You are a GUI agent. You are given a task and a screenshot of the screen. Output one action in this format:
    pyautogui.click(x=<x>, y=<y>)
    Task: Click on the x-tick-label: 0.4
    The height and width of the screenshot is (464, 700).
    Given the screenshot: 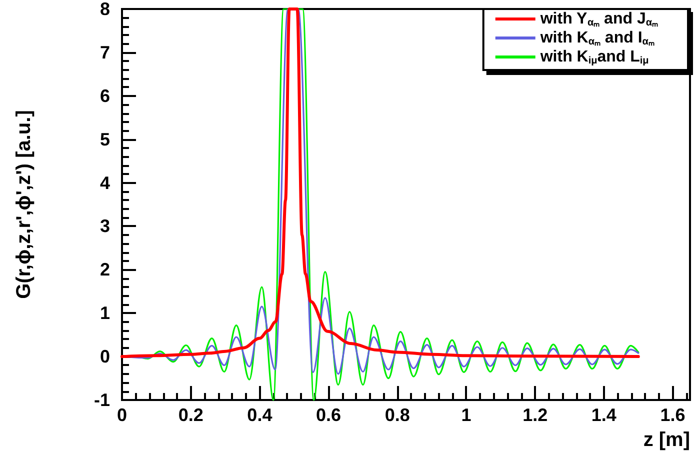 What is the action you would take?
    pyautogui.click(x=259, y=415)
    